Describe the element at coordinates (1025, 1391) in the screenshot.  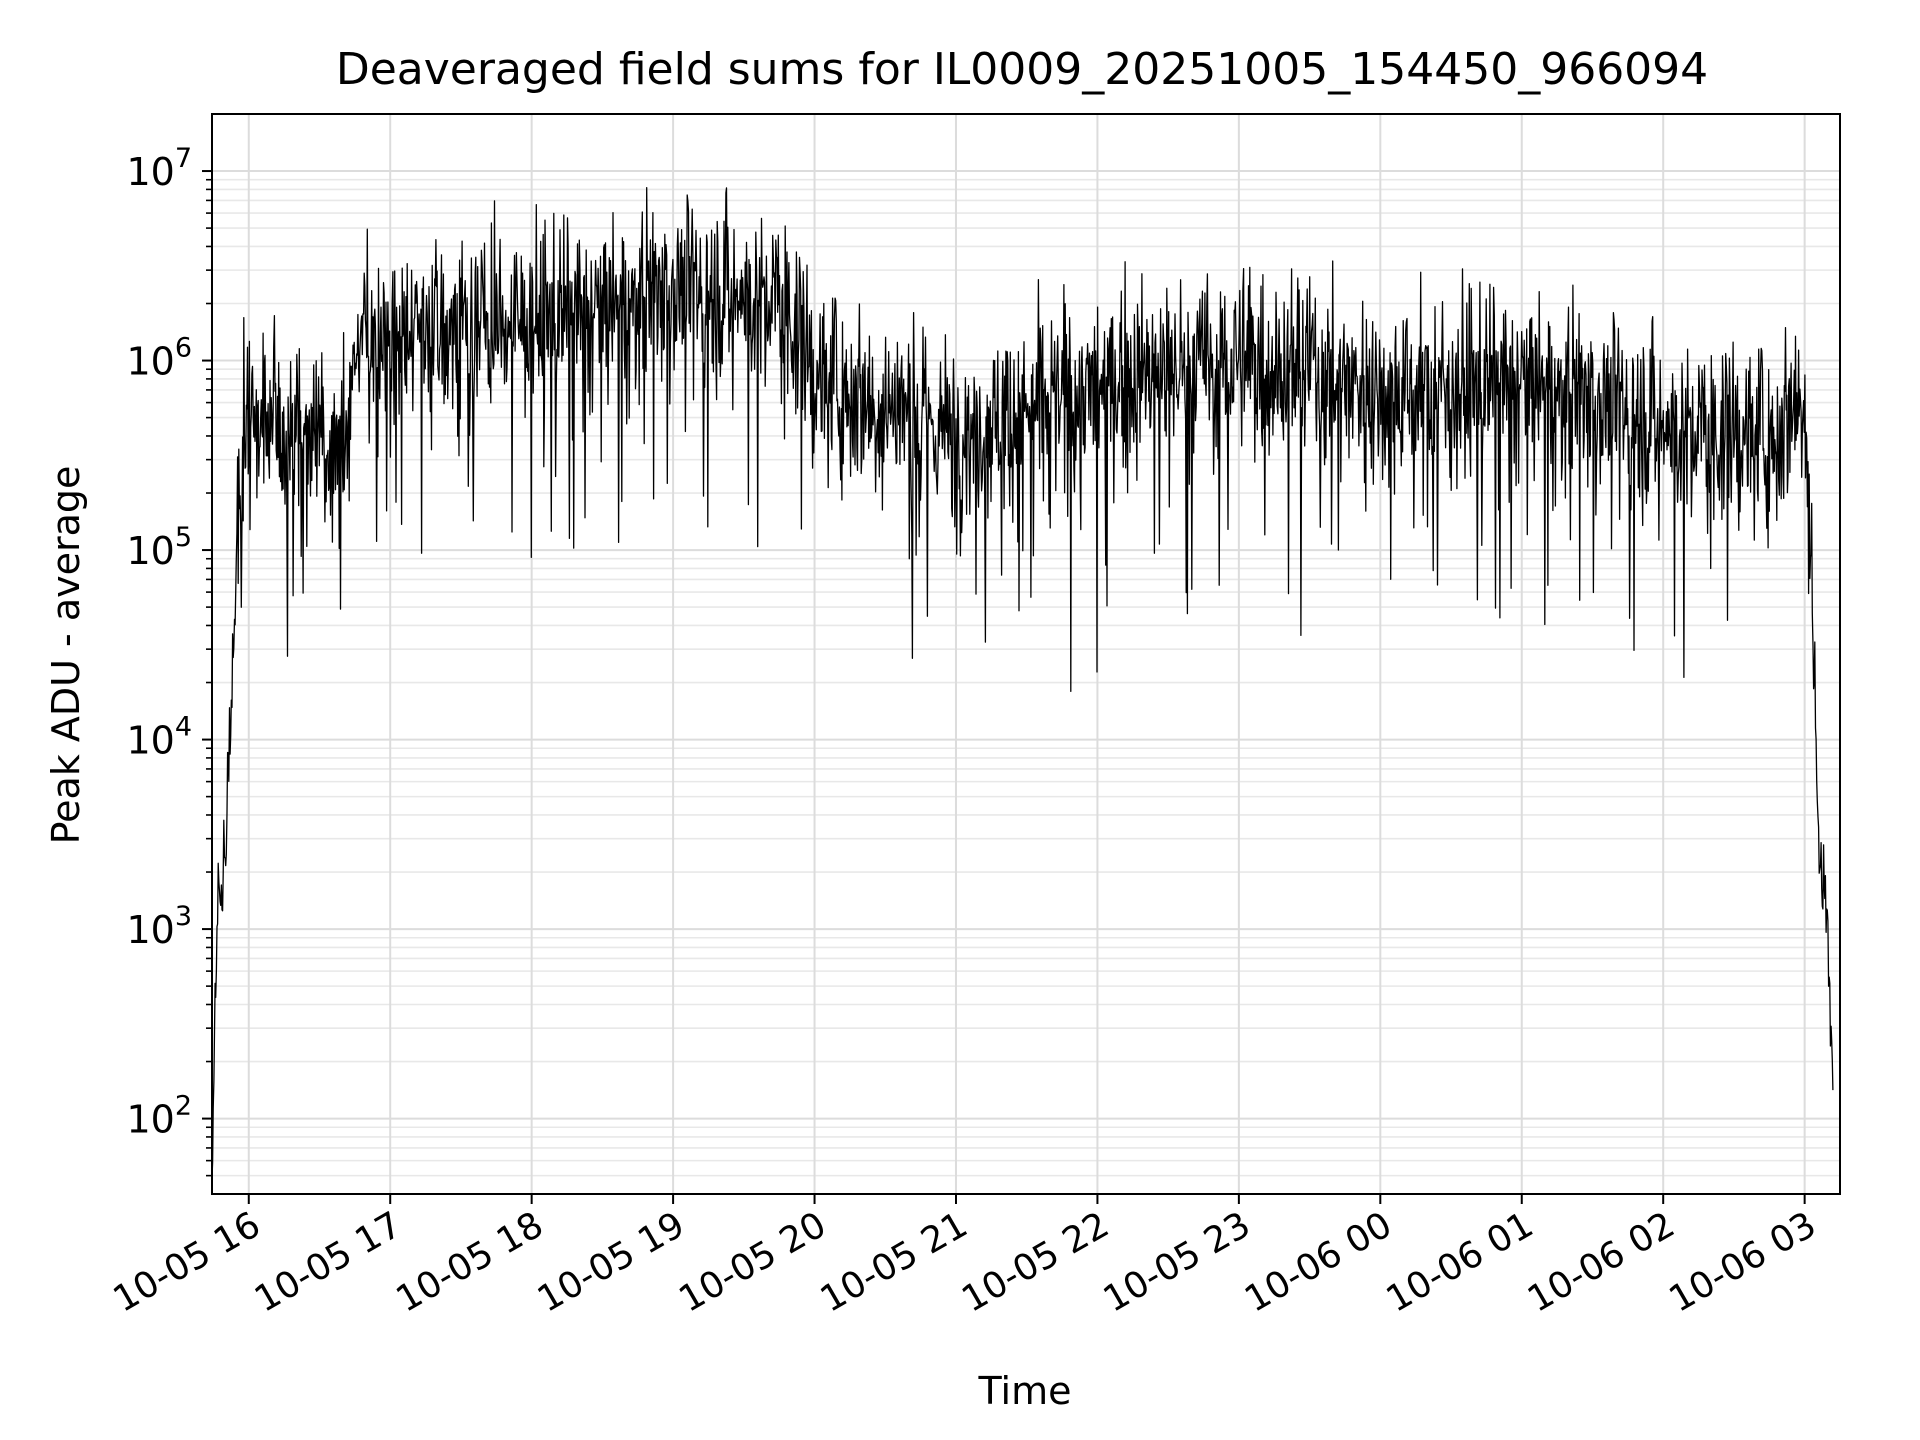
I see `x-axis-label: Time` at that location.